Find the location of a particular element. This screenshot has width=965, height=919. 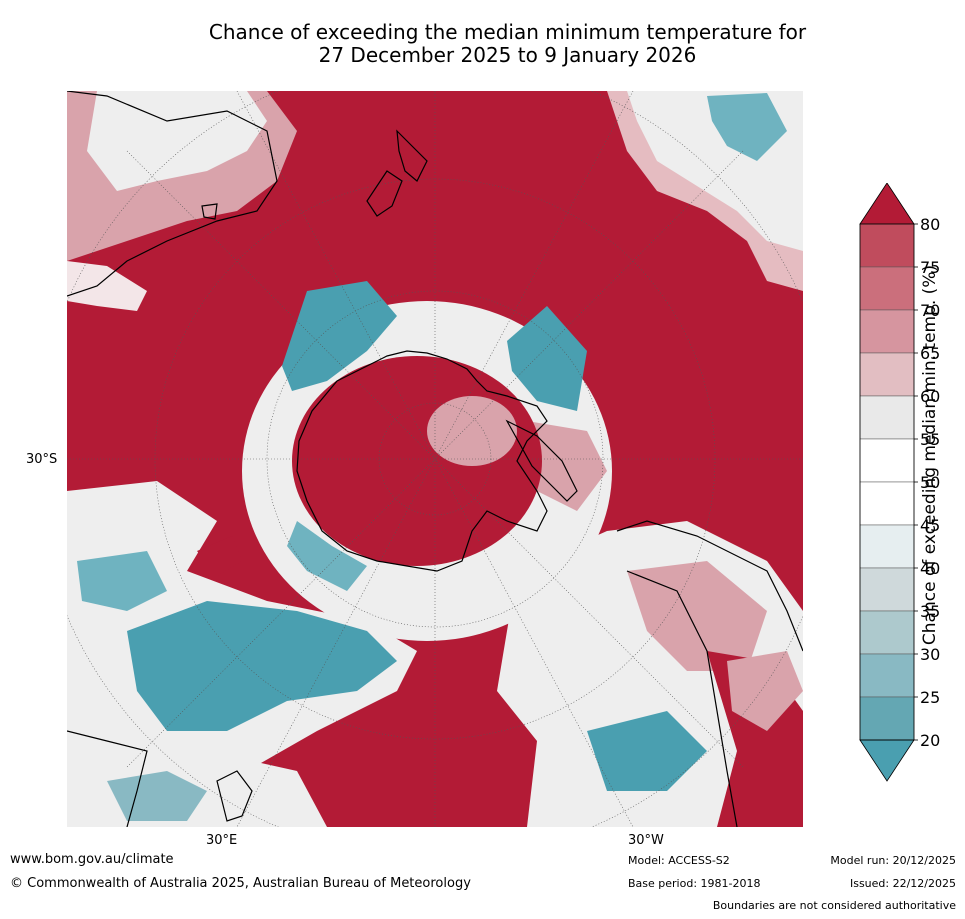

colorbar-tick-label: 80 is located at coordinates (930, 224).